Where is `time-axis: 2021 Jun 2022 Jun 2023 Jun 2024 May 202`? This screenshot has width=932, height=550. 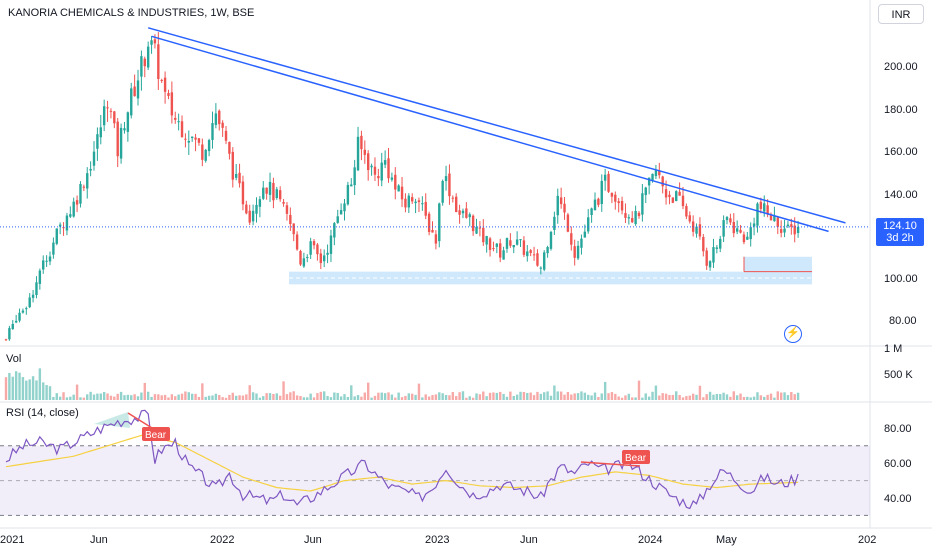 time-axis: 2021 Jun 2022 Jun 2023 Jun 2024 May 202 is located at coordinates (438, 540).